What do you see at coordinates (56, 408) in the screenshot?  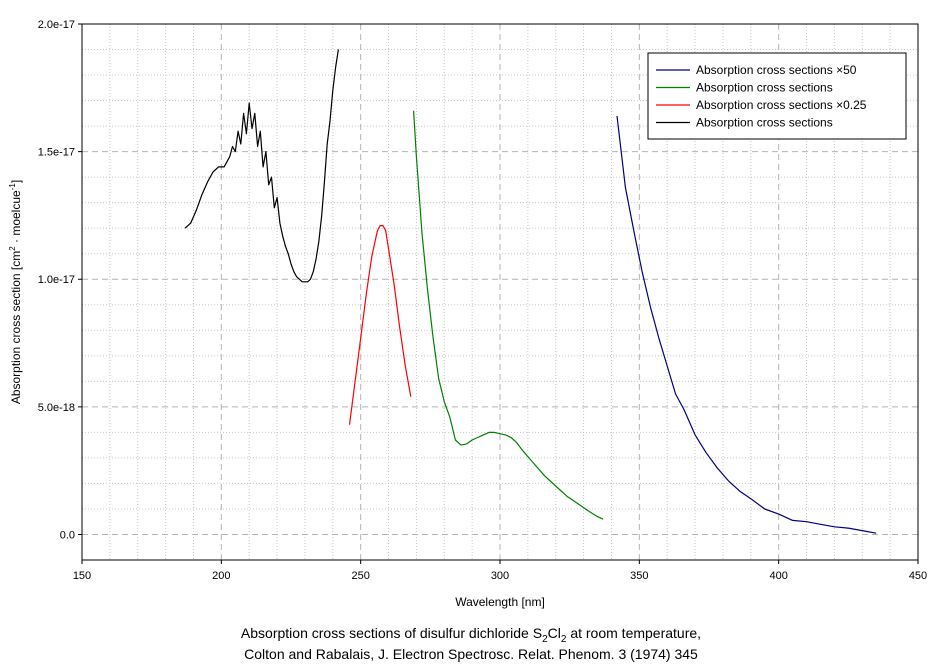 I see `y-tick-label: 5.0e-18` at bounding box center [56, 408].